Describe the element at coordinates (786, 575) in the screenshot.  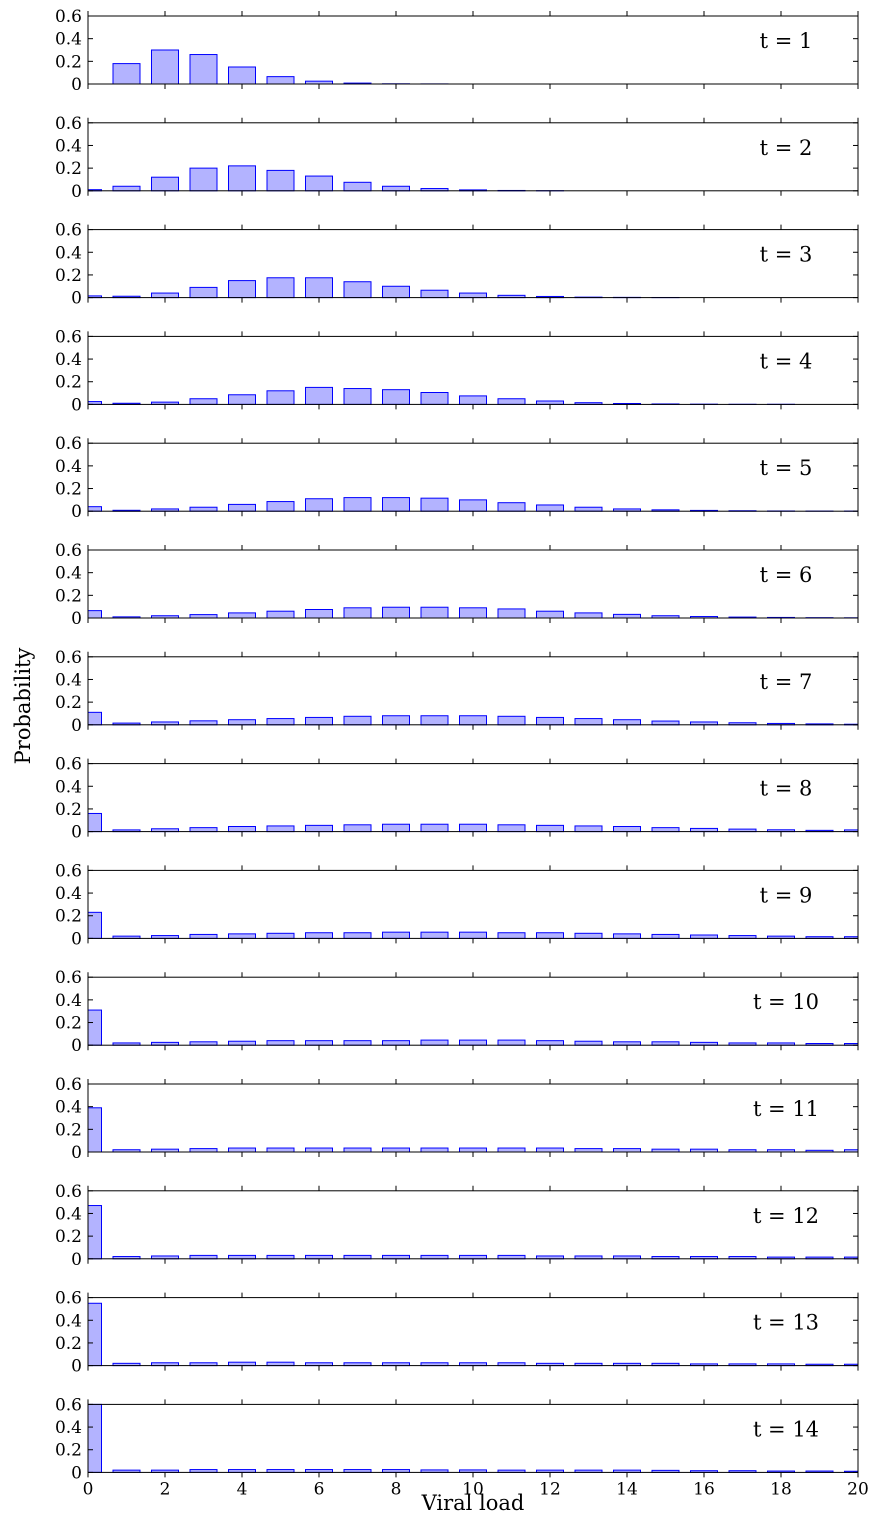
I see `panel-label: t = 6` at that location.